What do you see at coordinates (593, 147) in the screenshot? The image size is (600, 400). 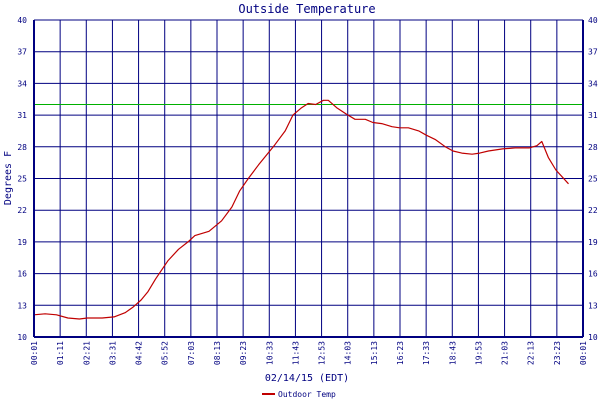 I see `y-tick-label-right: 28` at bounding box center [593, 147].